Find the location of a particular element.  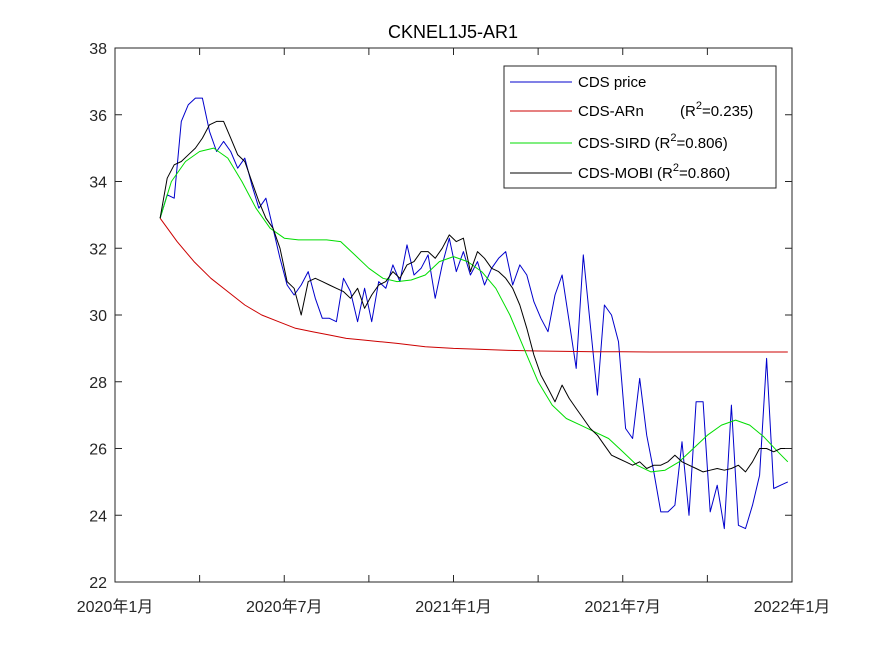

y-tick-label: 38 is located at coordinates (98, 49).